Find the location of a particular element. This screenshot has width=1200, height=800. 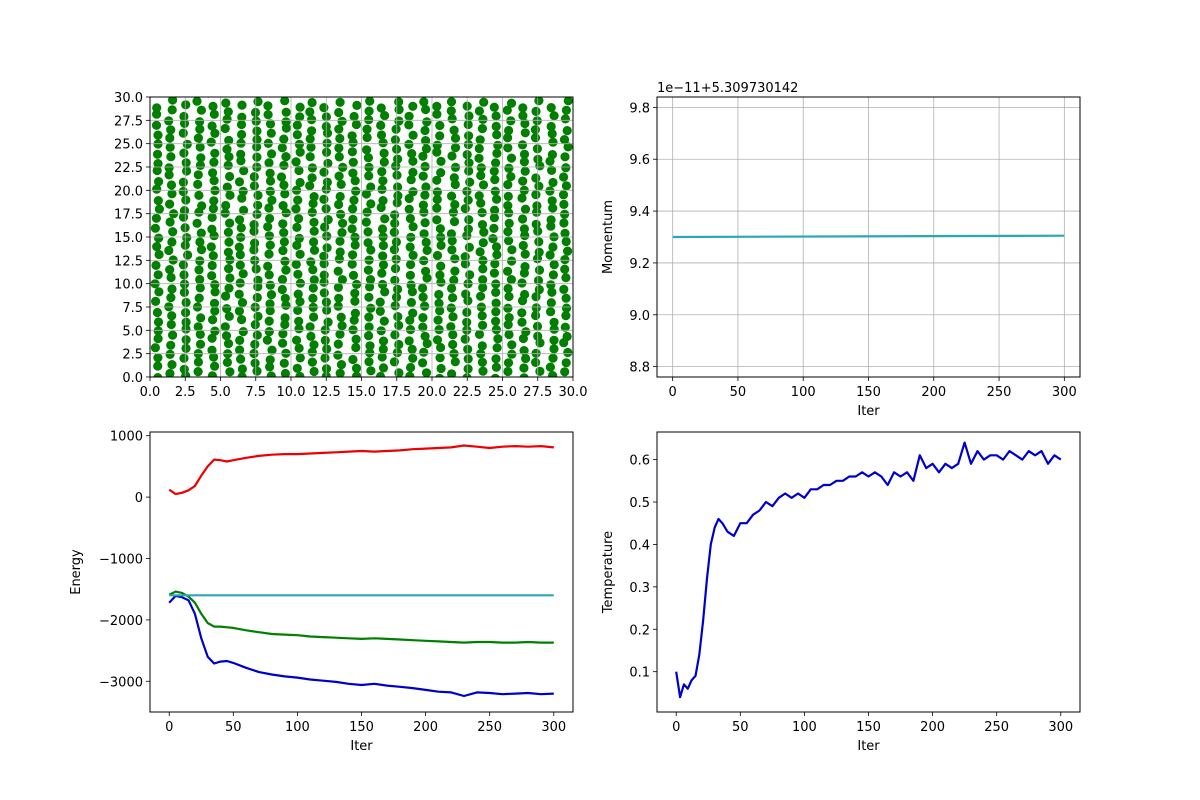

y-tick-label: 12.5 is located at coordinates (128, 261).